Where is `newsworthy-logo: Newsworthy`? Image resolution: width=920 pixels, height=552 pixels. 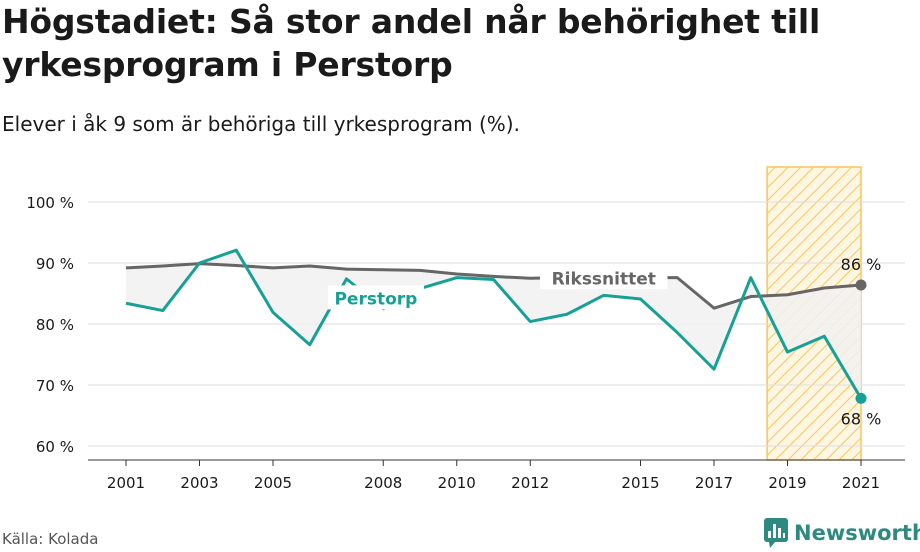 newsworthy-logo: Newsworthy is located at coordinates (842, 533).